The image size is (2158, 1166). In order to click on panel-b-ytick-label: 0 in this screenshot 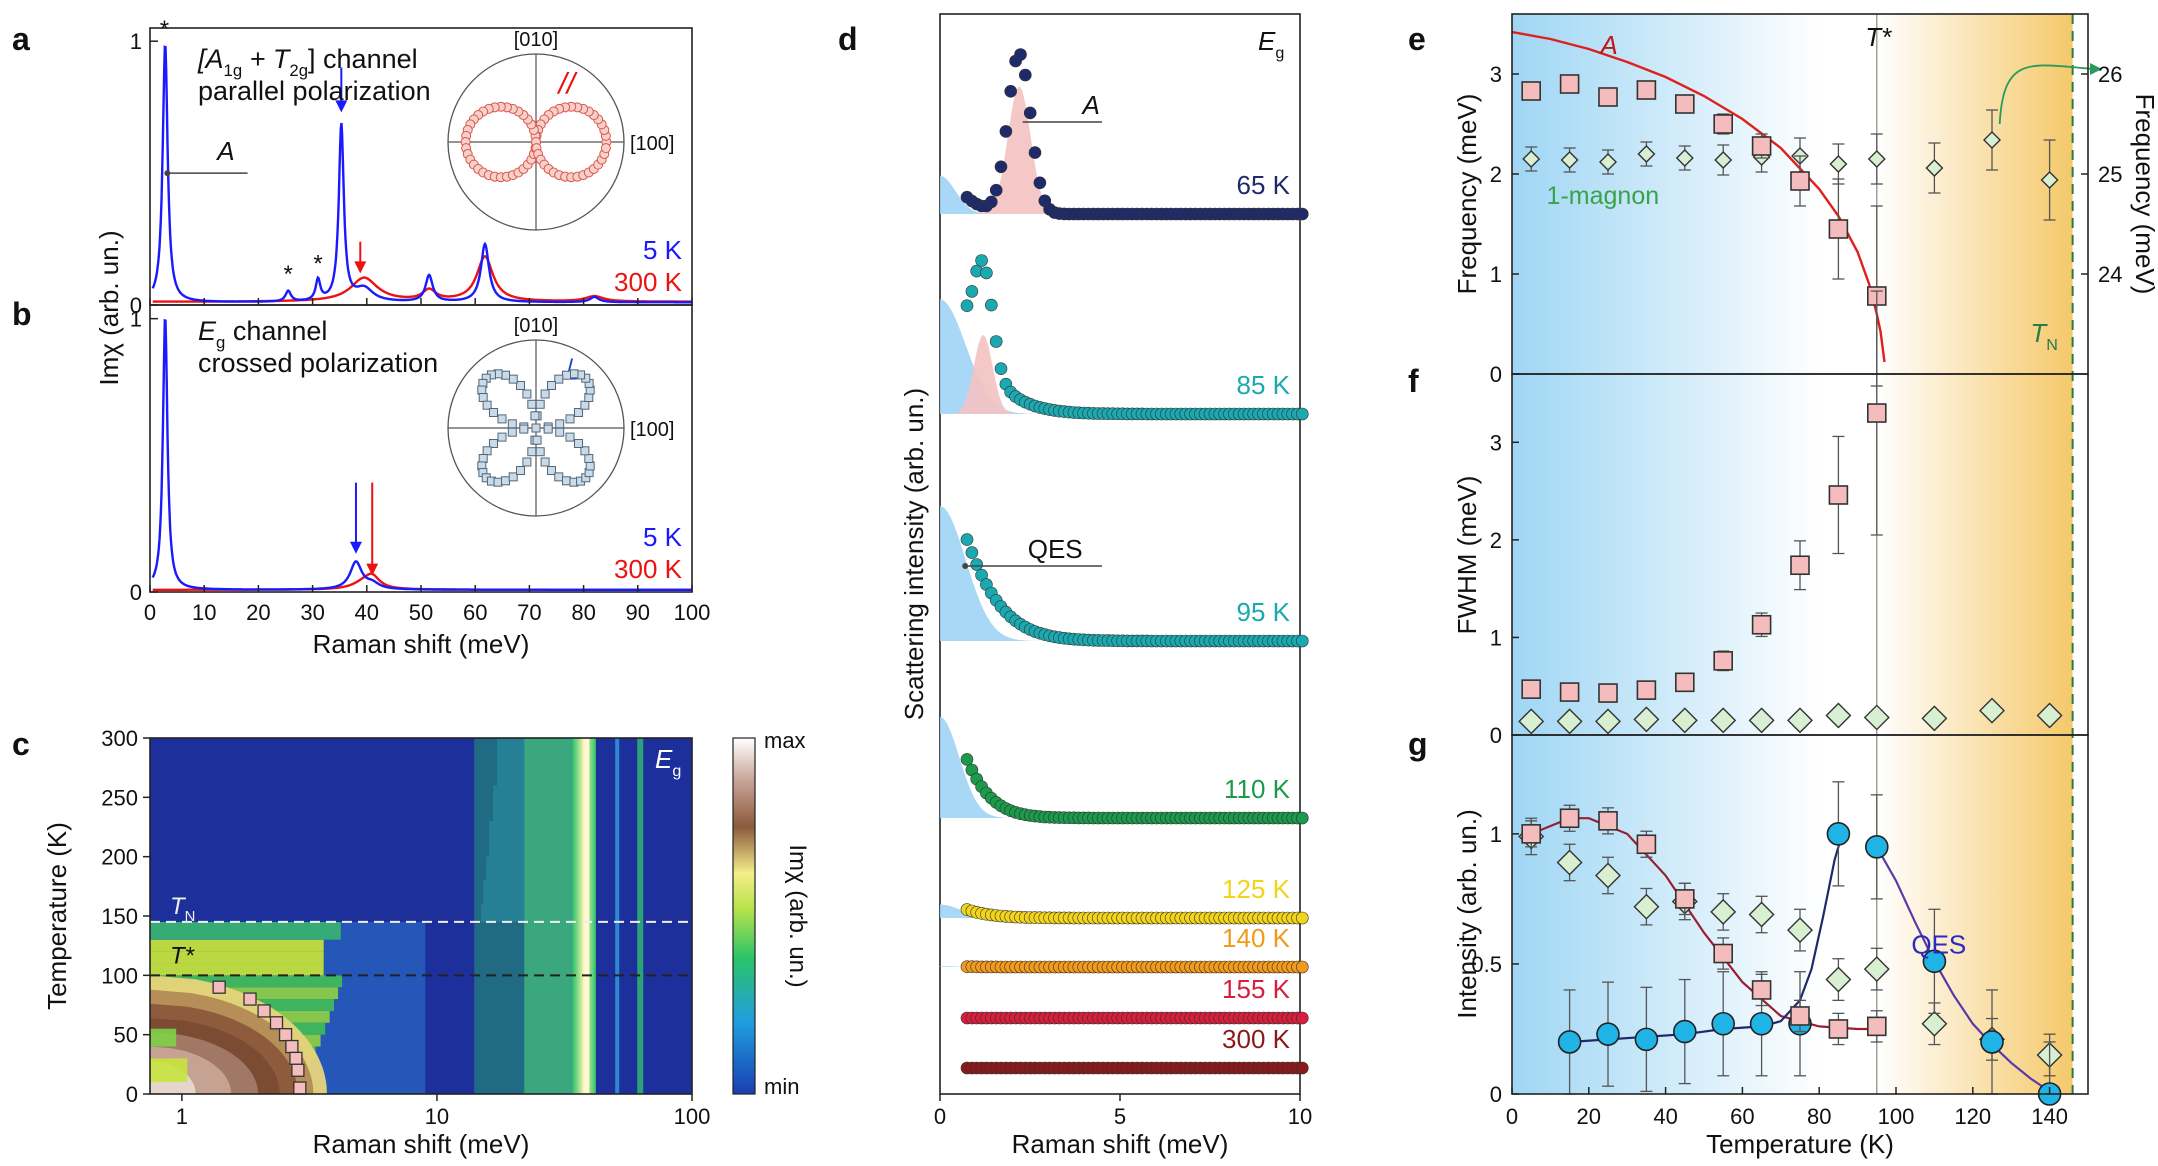, I will do `click(136, 592)`.